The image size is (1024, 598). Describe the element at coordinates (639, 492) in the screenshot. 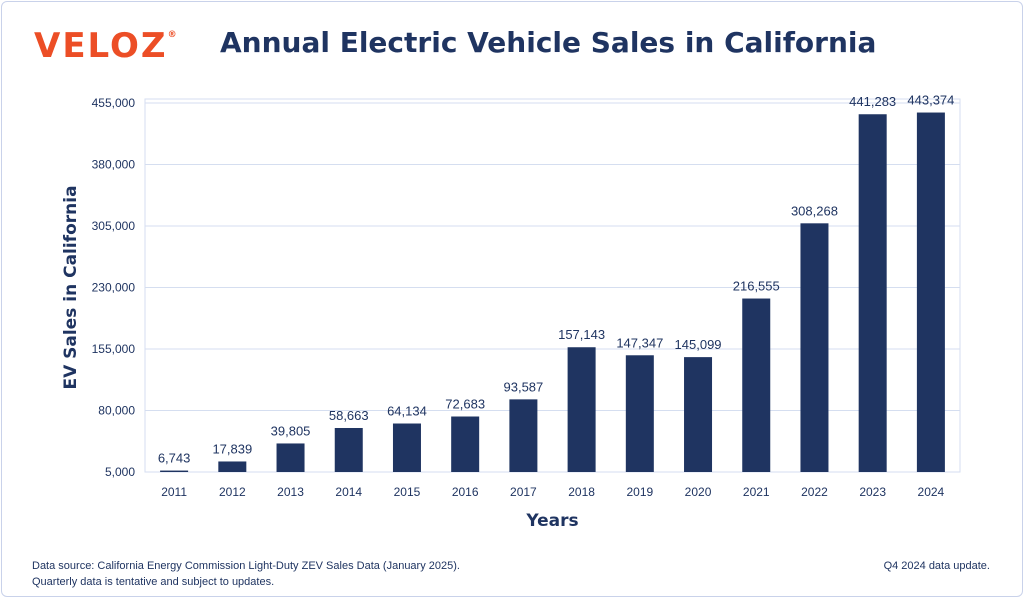

I see `x-tick-label: 2019` at that location.